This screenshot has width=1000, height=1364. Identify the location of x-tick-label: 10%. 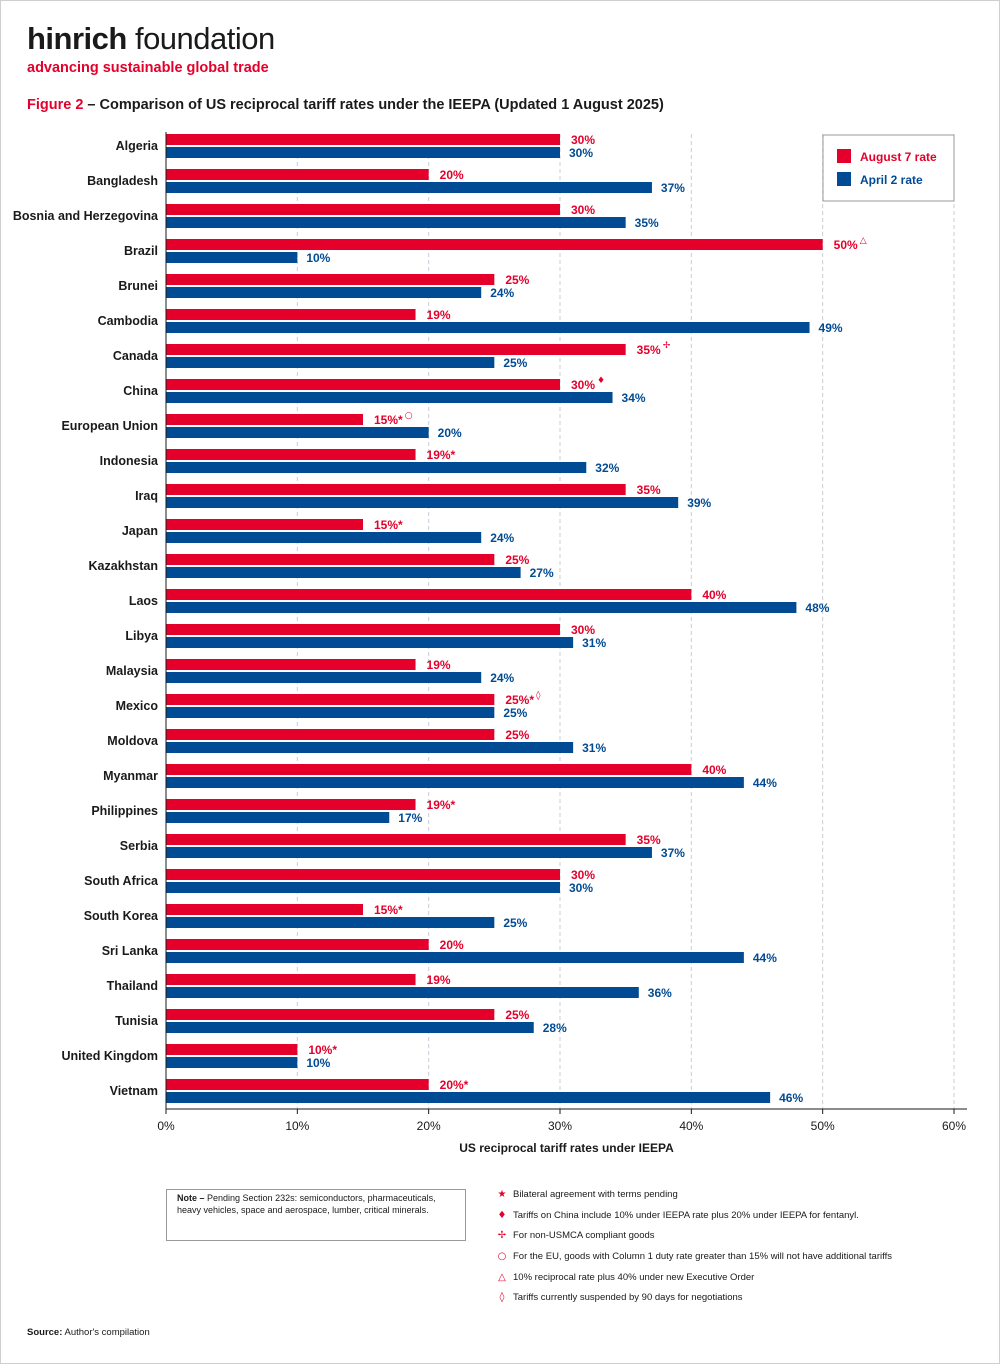
(297, 1126).